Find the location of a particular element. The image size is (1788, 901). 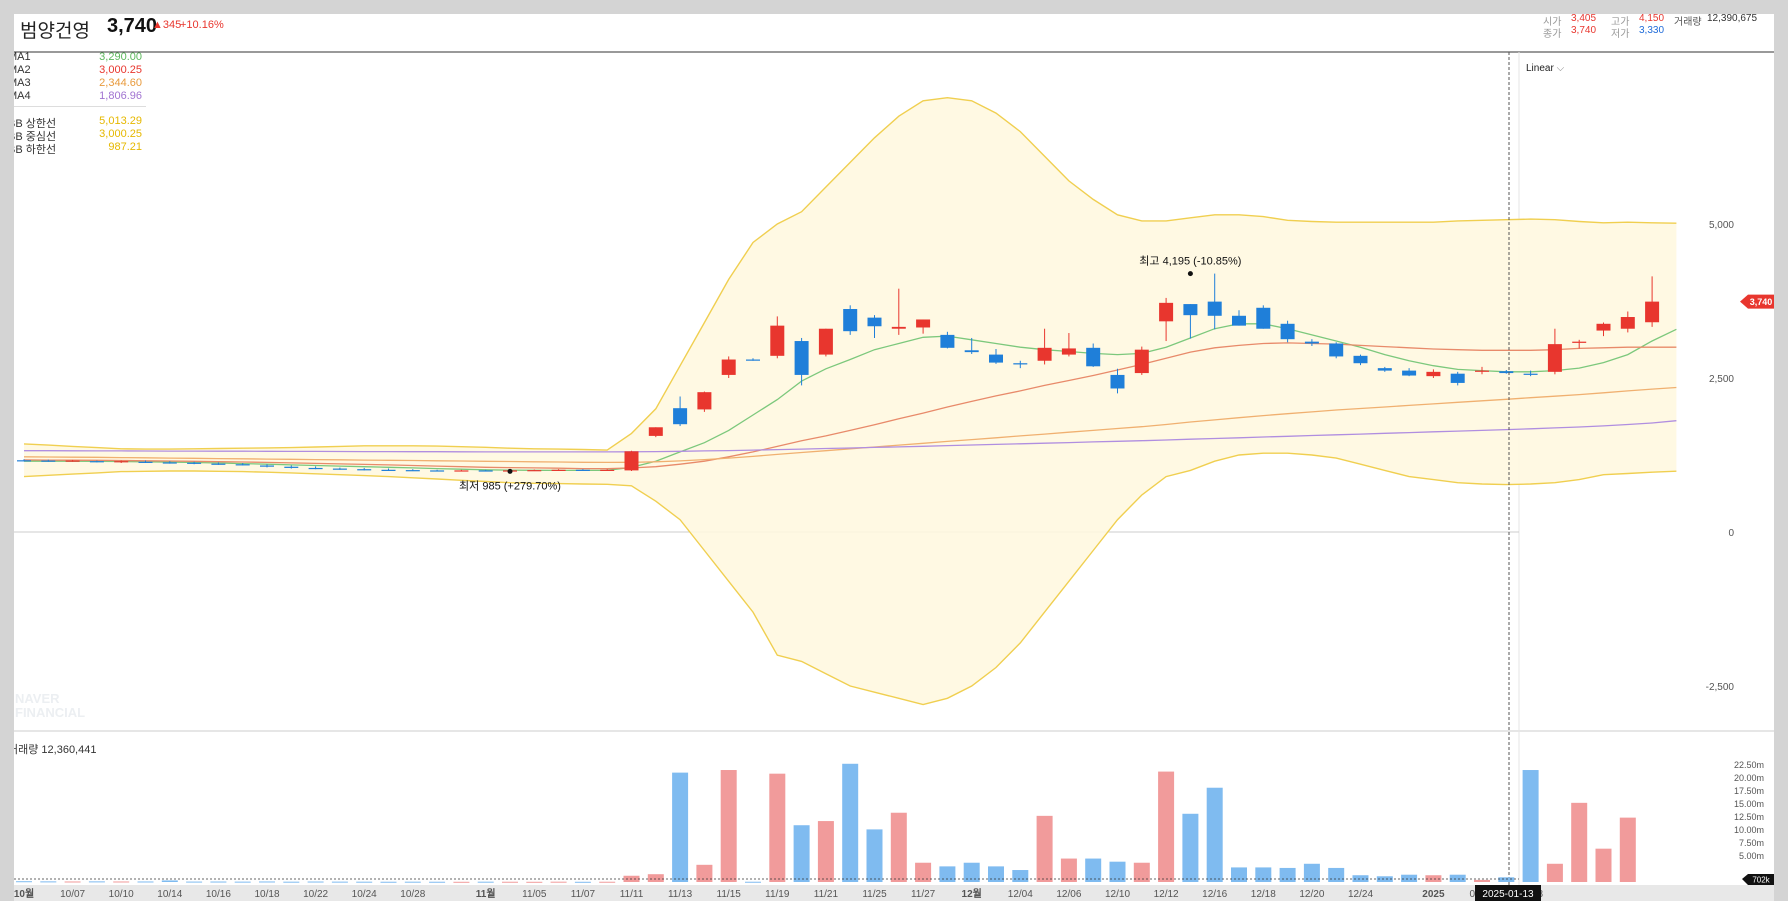

high-label: 고가 is located at coordinates (1620, 22).